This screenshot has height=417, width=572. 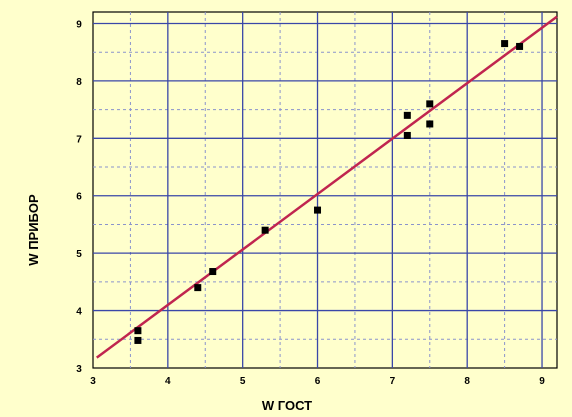 I want to click on y-tick-label: 6, so click(x=79, y=197).